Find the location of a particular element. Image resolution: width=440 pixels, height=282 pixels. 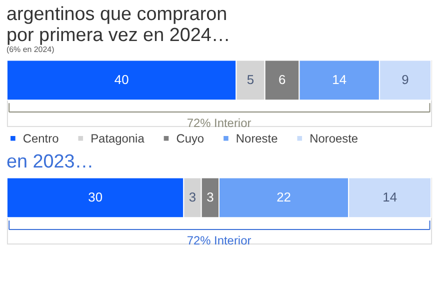

chart-subtitle: (6% en 2024) is located at coordinates (30, 49).